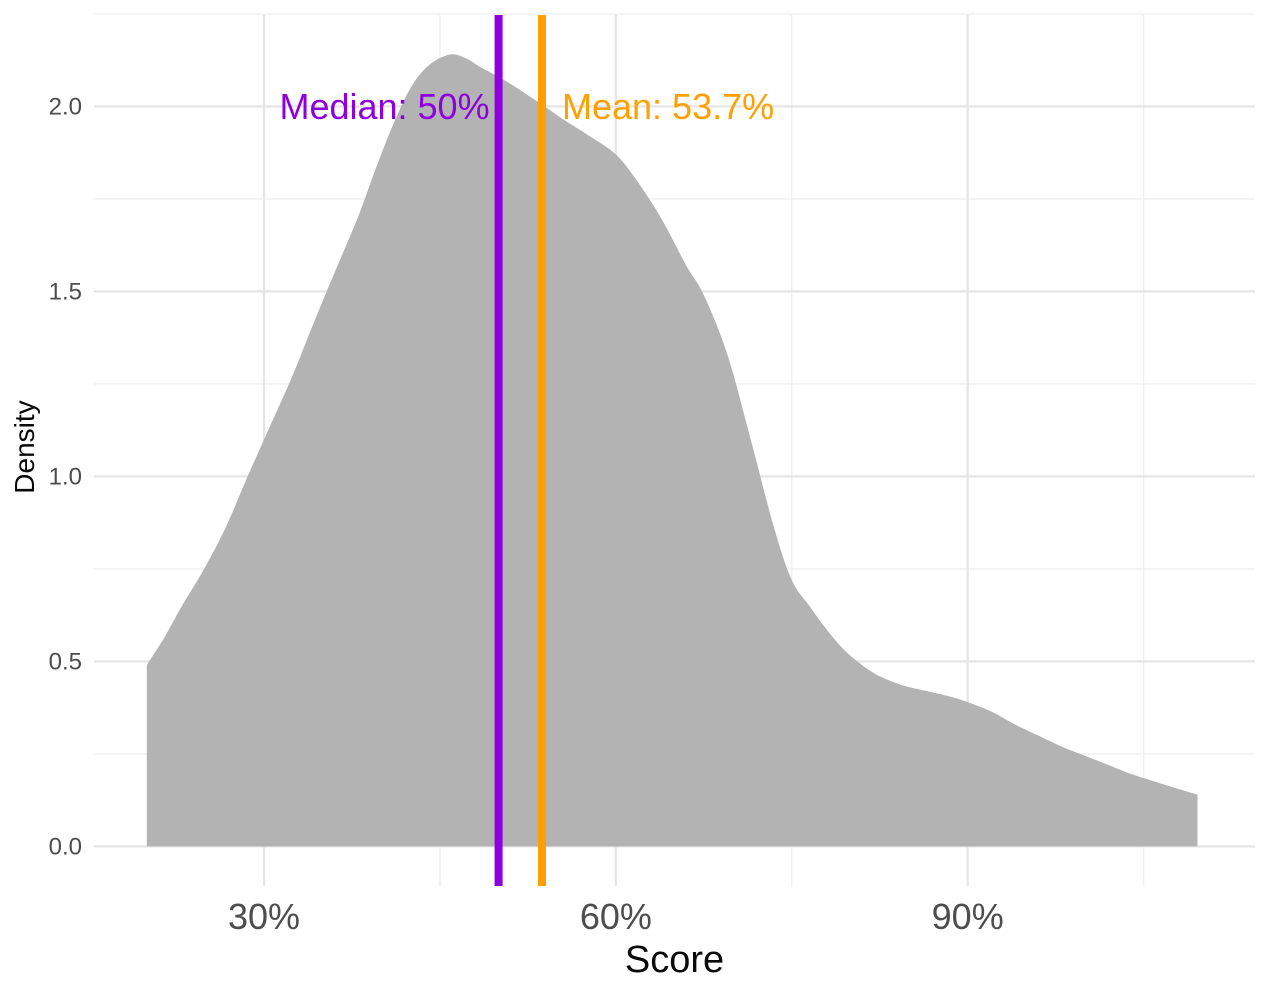  I want to click on y-axis-title: Density, so click(24, 446).